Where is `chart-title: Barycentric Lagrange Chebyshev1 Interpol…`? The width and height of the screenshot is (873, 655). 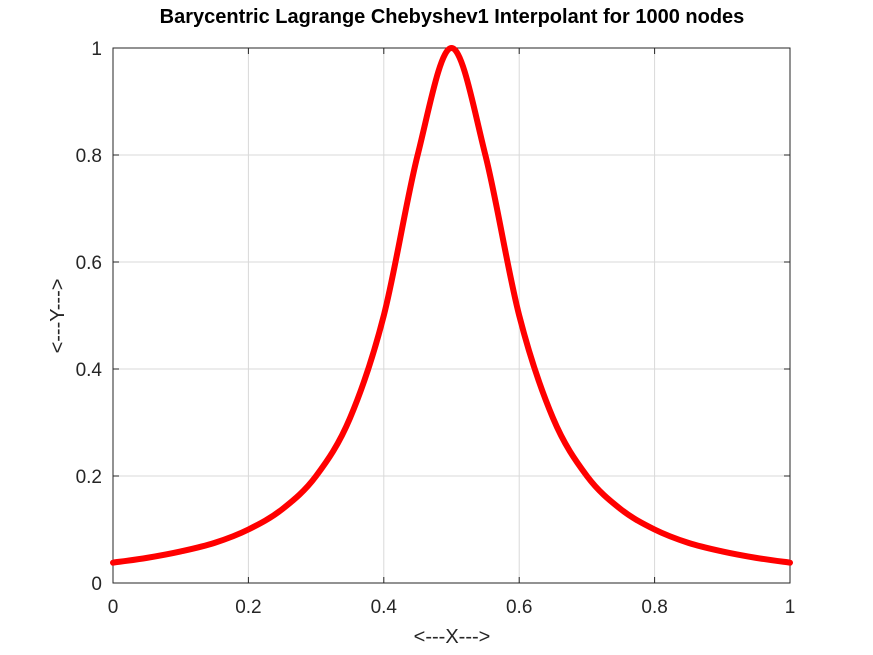
chart-title: Barycentric Lagrange Chebyshev1 Interpol… is located at coordinates (452, 17).